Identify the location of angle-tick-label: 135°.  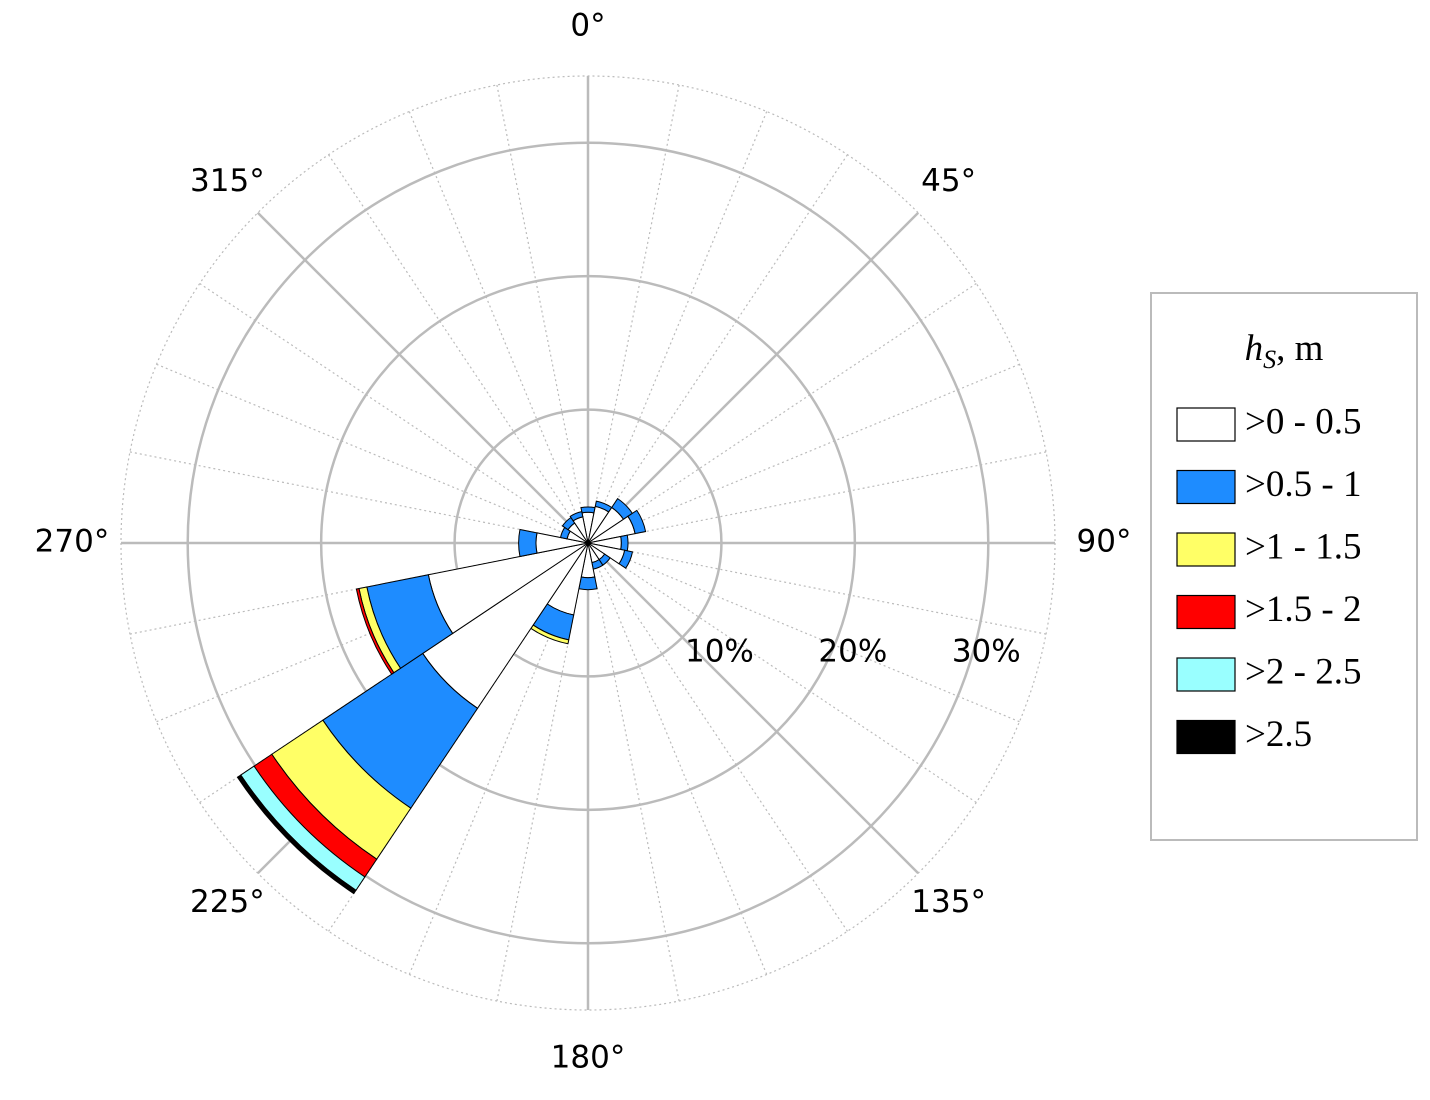
(948, 902).